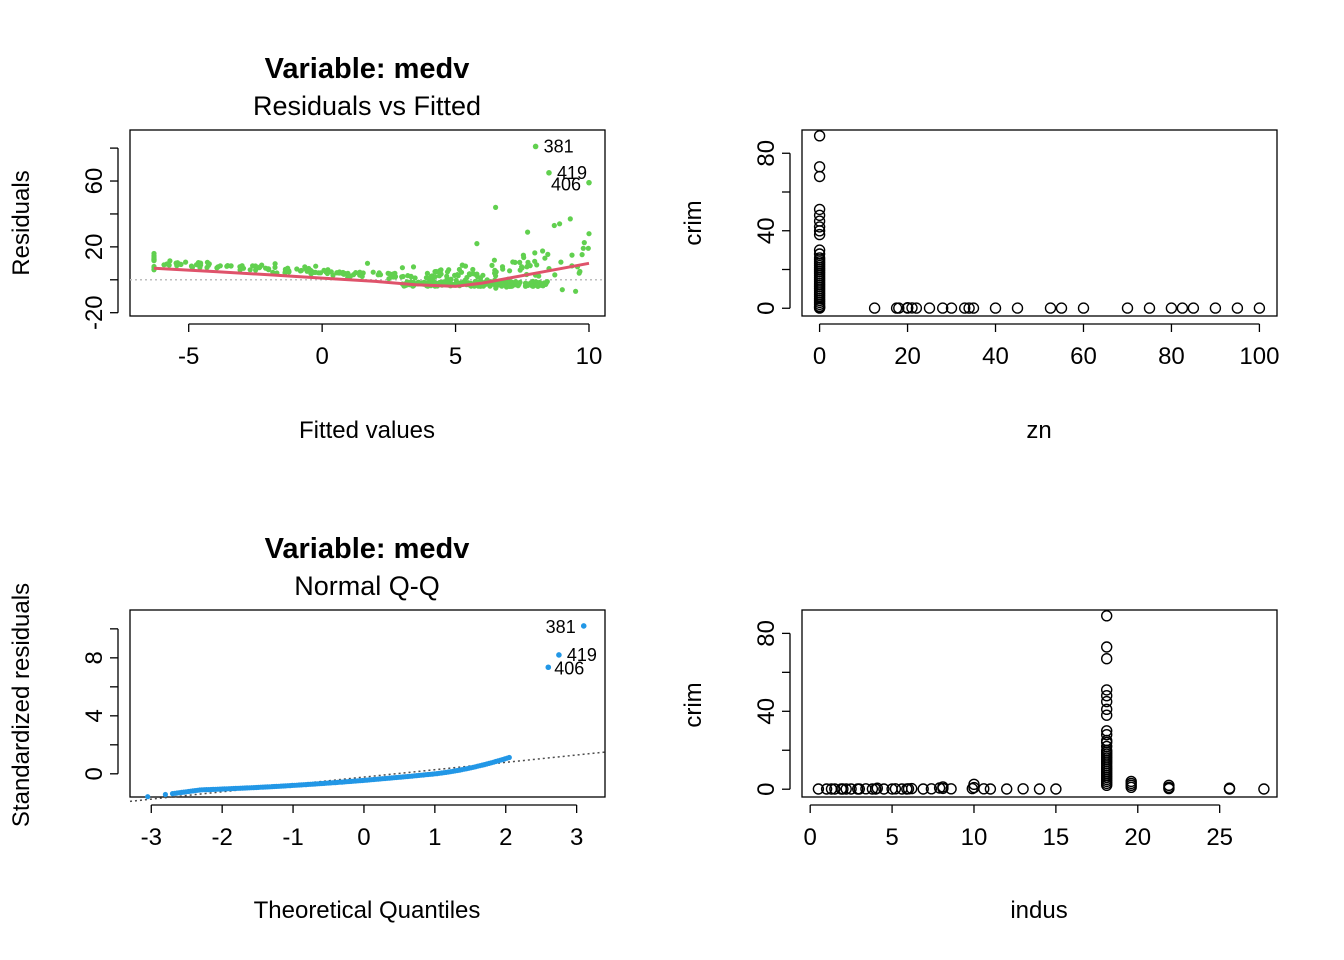  Describe the element at coordinates (891, 837) in the screenshot. I see `x-tick-label: 5` at that location.